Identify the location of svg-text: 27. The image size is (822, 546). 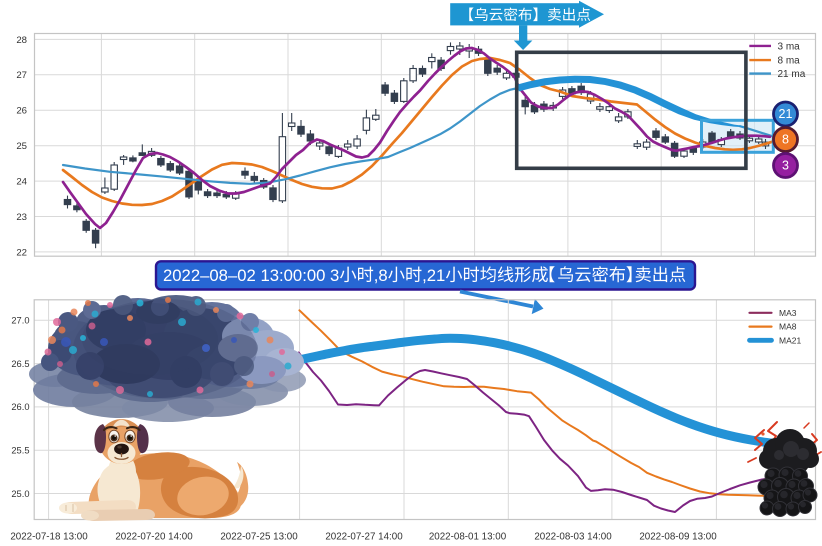
(21, 75).